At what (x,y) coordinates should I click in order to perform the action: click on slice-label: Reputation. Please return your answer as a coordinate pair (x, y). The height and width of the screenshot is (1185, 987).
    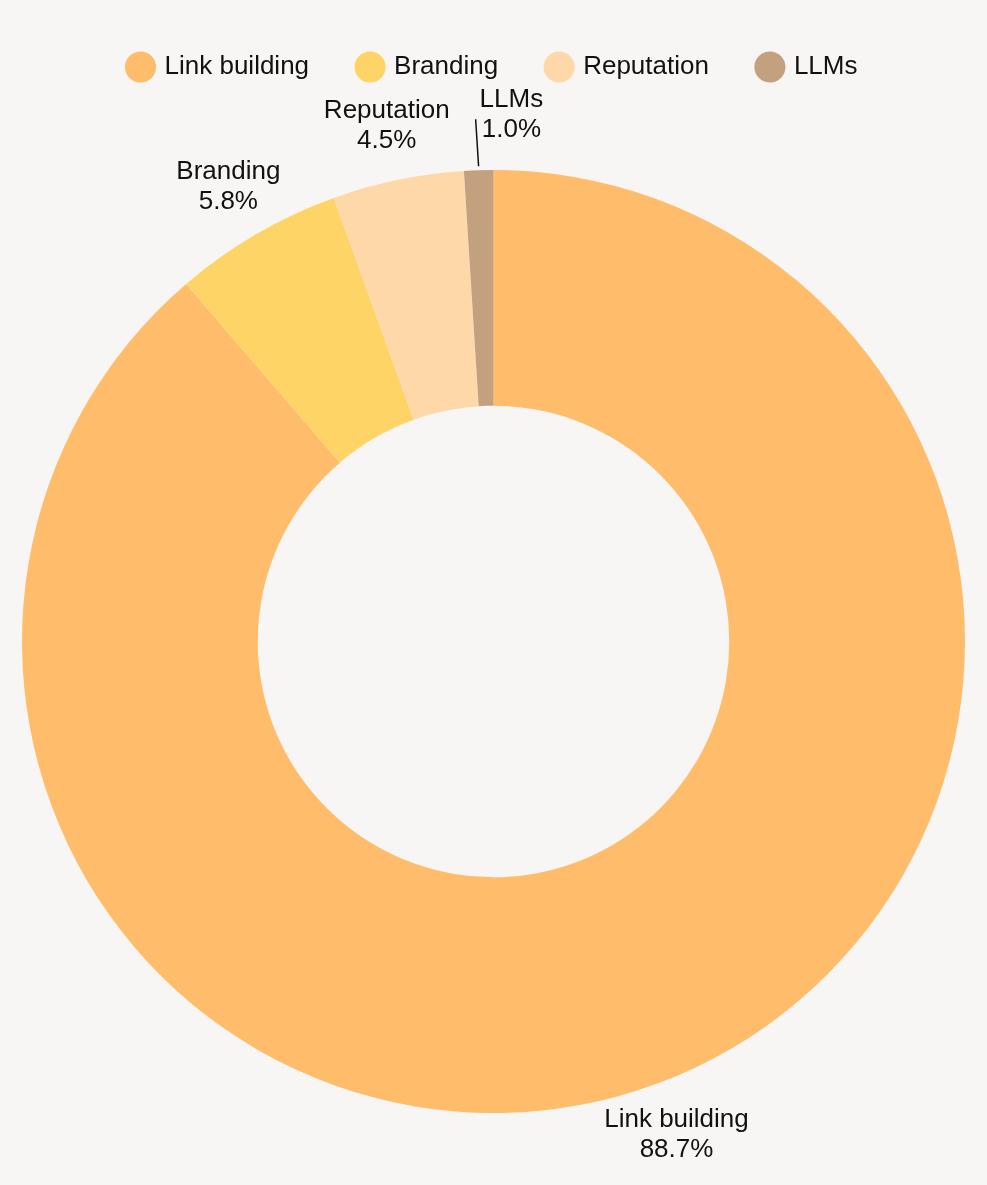
    Looking at the image, I should click on (386, 109).